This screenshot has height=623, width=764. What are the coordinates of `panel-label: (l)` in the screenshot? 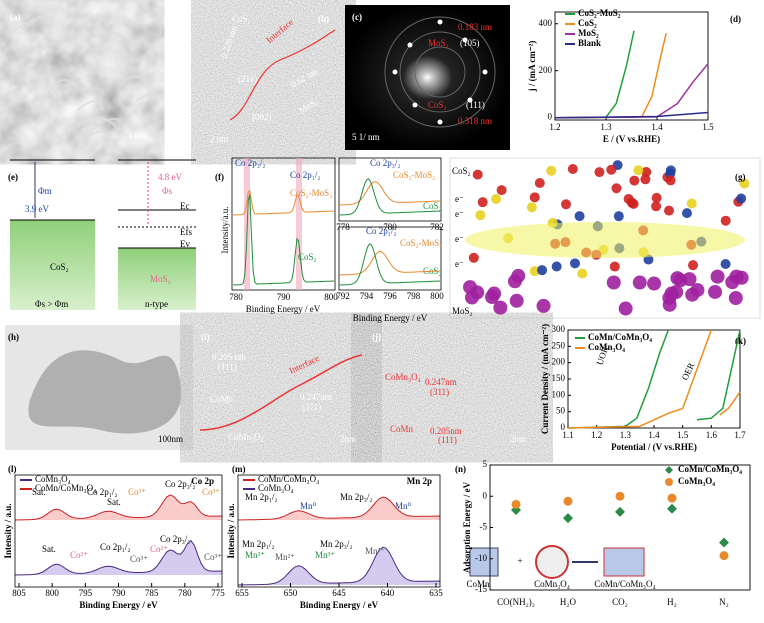 It's located at (12, 469).